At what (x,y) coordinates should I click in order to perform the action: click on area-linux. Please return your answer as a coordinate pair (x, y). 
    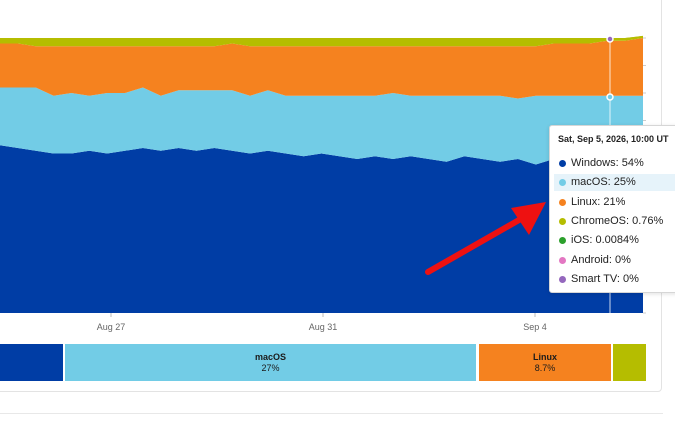
    Looking at the image, I should click on (321, 68).